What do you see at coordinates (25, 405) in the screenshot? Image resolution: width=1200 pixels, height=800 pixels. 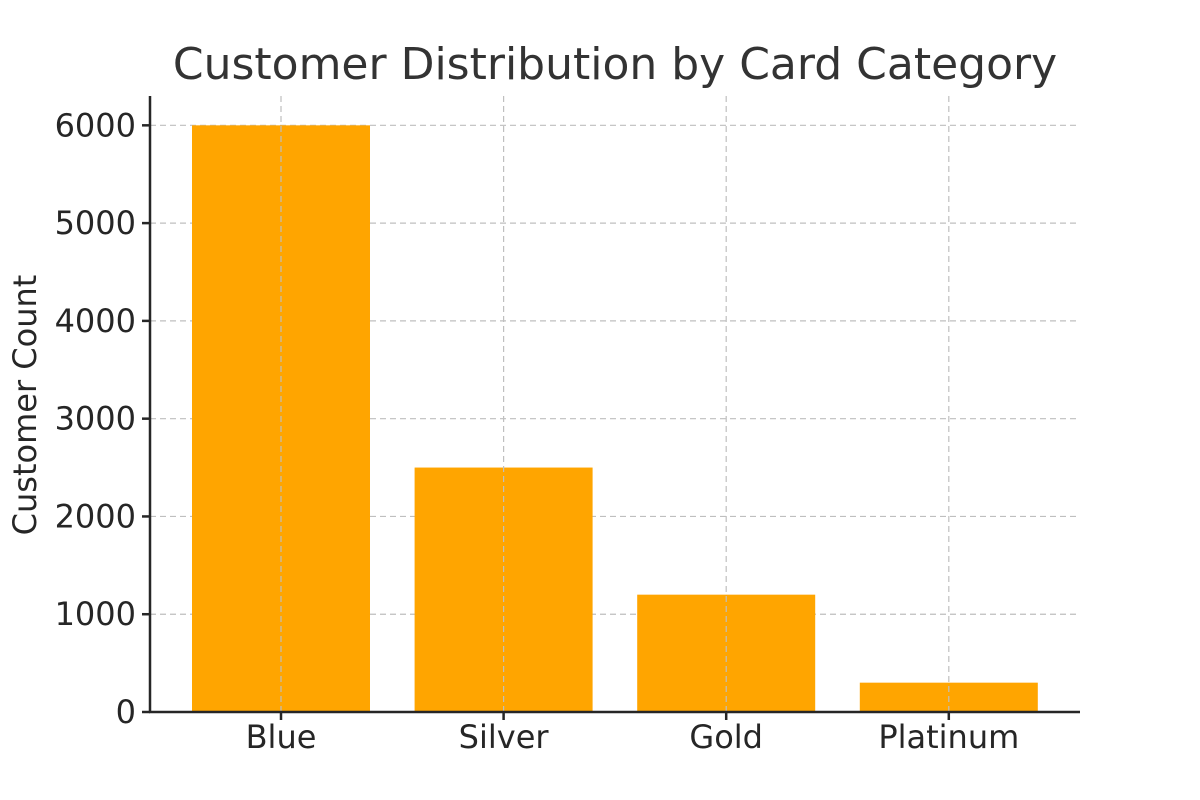 I see `y-axis-label: Customer Count` at bounding box center [25, 405].